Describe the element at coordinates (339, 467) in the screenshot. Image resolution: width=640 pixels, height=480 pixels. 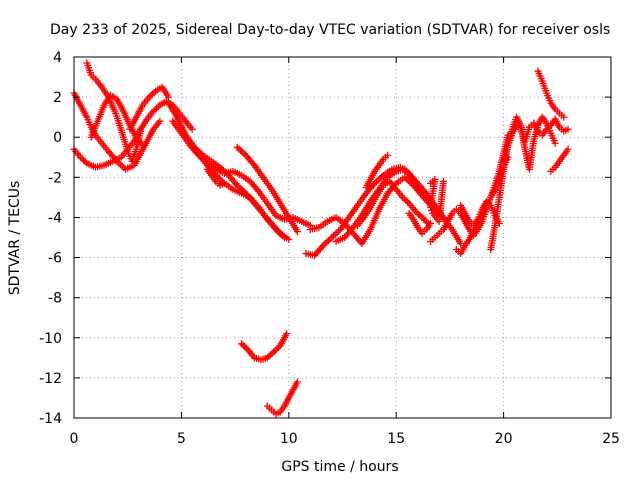
I see `x-axis-label: GPS time / hours` at that location.